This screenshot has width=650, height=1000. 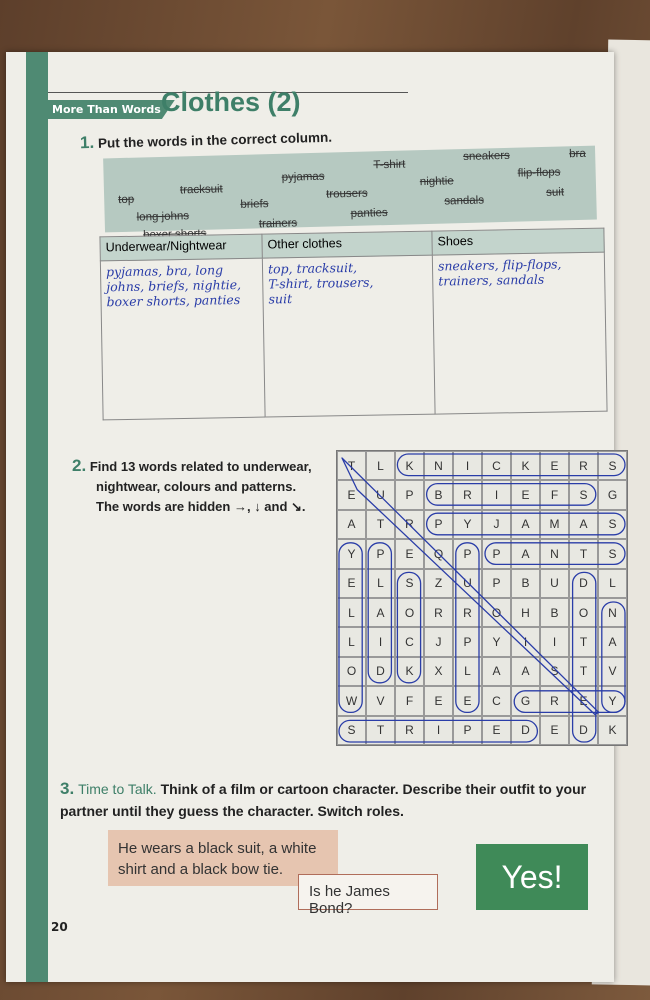 What do you see at coordinates (525, 612) in the screenshot?
I see `grid-letter: H` at bounding box center [525, 612].